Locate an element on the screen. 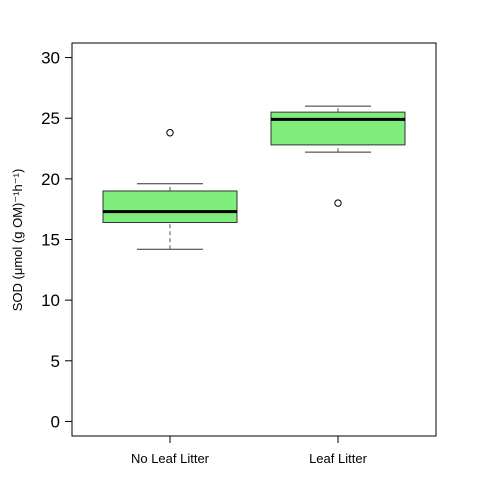 The height and width of the screenshot is (480, 480). y-axis: 0 5 10 15 20 25 30 is located at coordinates (57, 240).